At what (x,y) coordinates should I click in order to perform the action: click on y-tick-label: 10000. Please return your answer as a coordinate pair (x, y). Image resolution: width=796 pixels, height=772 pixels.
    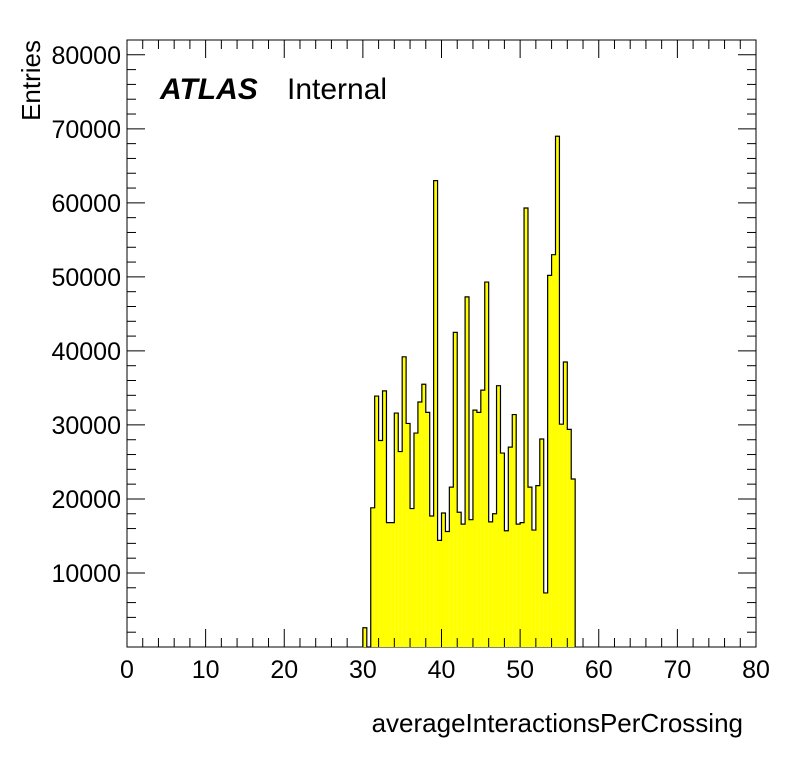
    Looking at the image, I should click on (86, 574).